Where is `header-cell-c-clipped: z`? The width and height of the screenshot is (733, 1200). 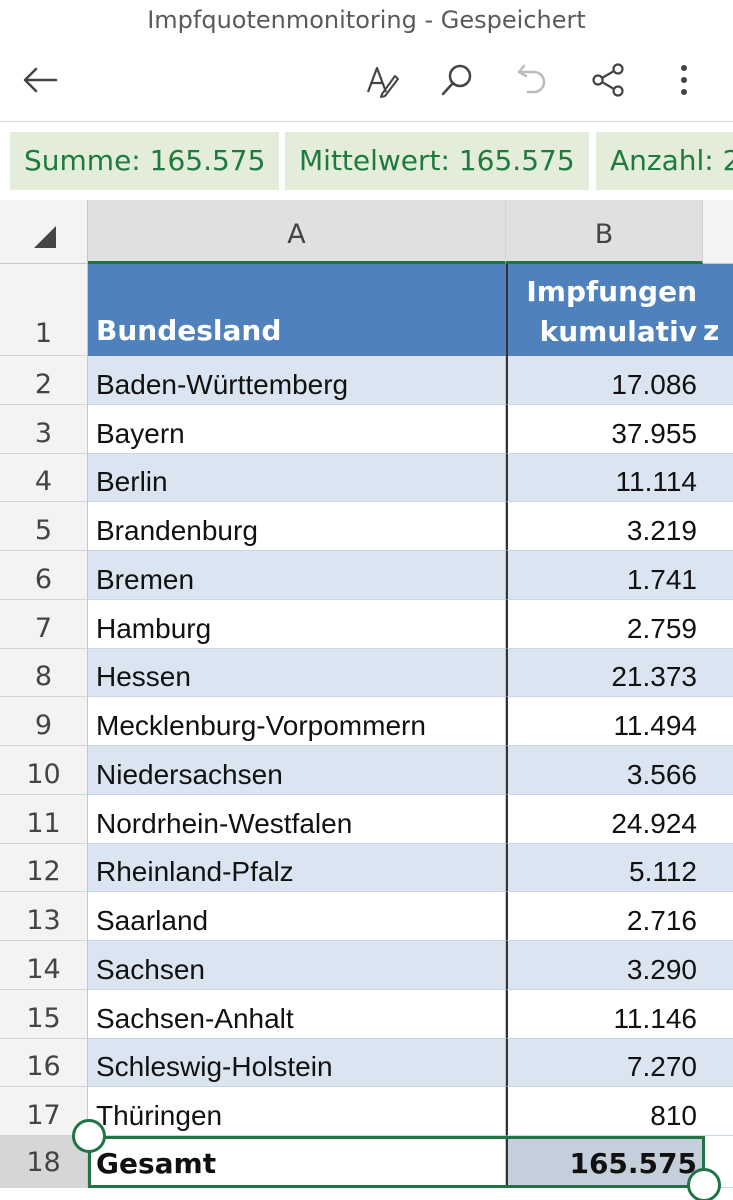 header-cell-c-clipped: z is located at coordinates (718, 310).